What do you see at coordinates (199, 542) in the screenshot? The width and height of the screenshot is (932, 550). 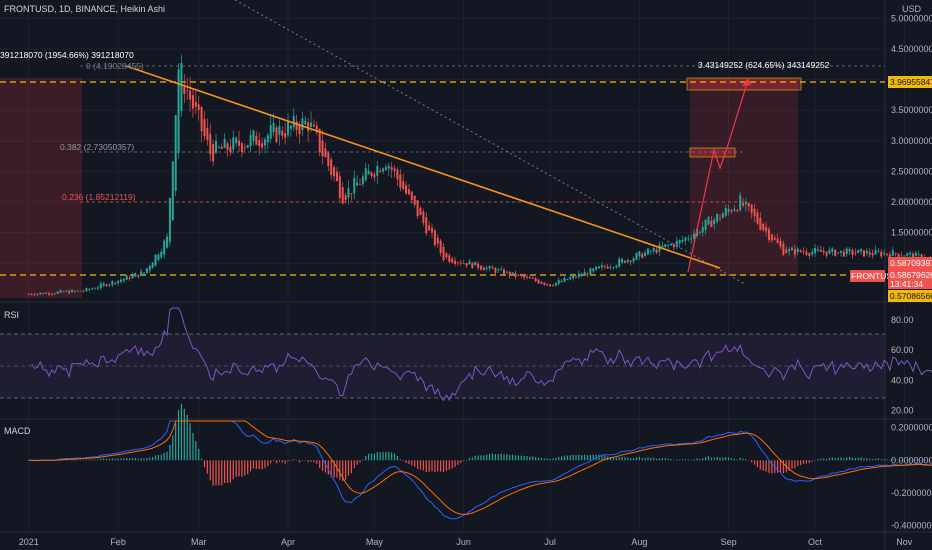 I see `time-tick-label: Mar` at bounding box center [199, 542].